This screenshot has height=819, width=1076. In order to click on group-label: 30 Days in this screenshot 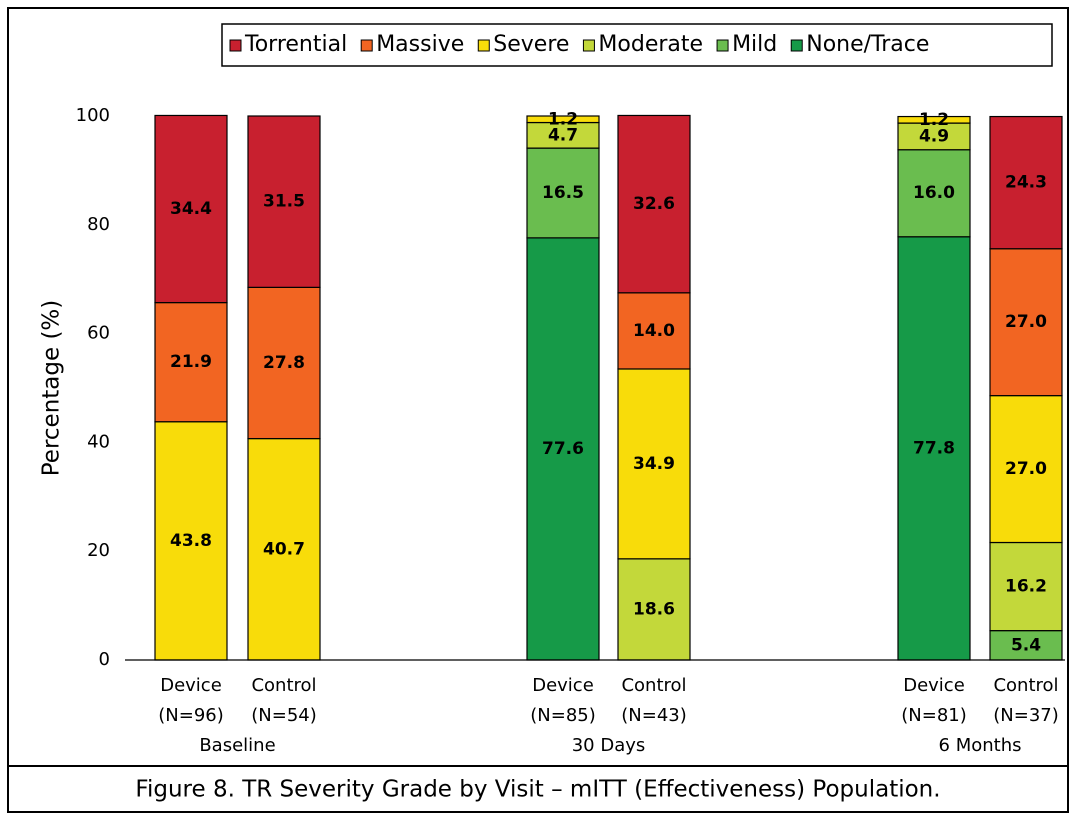, I will do `click(609, 745)`.